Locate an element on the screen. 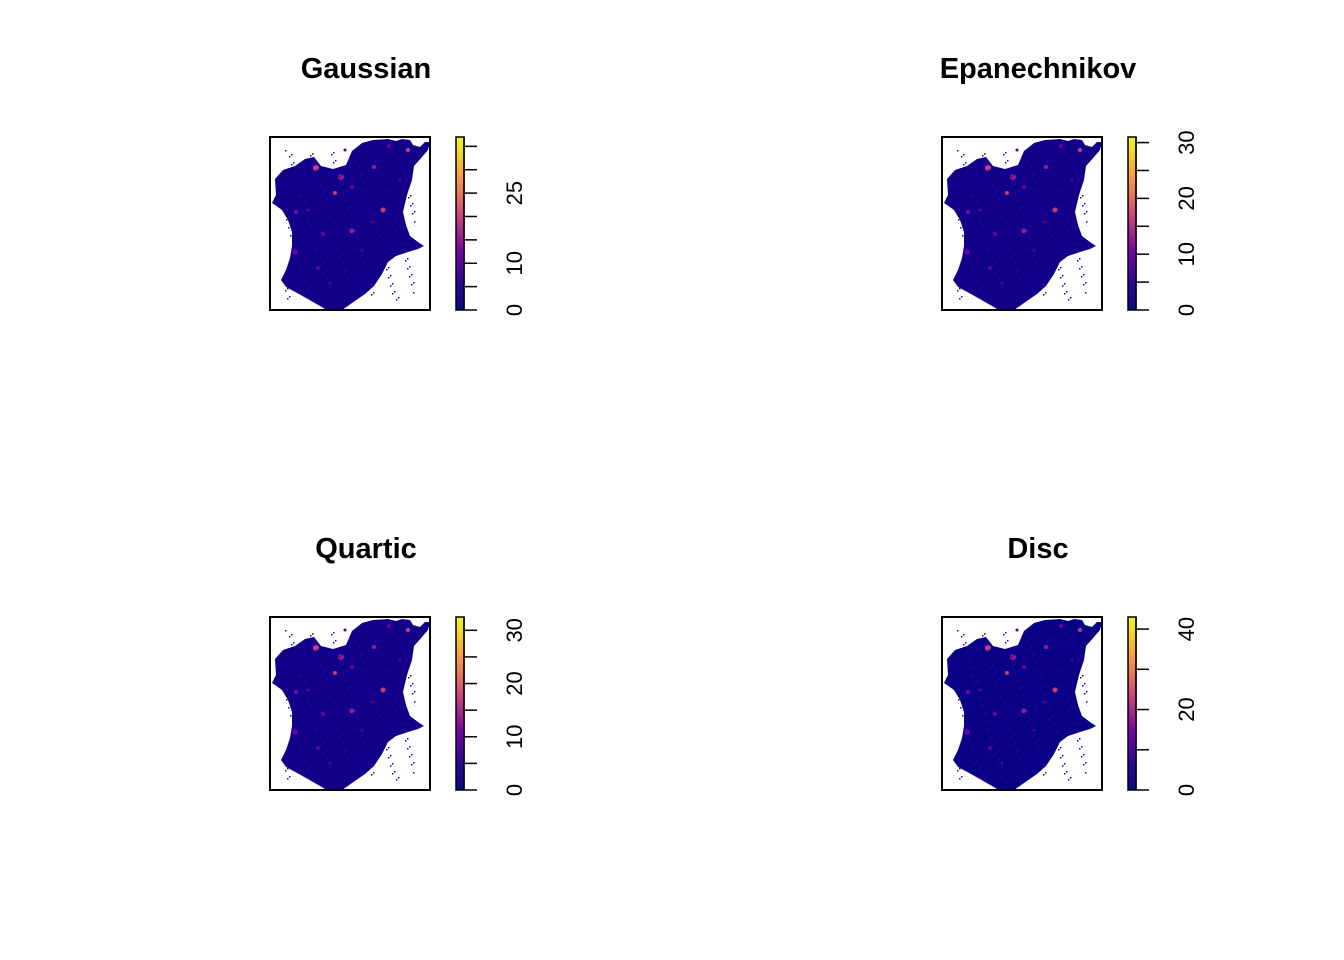 The width and height of the screenshot is (1344, 960). colorbar is located at coordinates (460, 703).